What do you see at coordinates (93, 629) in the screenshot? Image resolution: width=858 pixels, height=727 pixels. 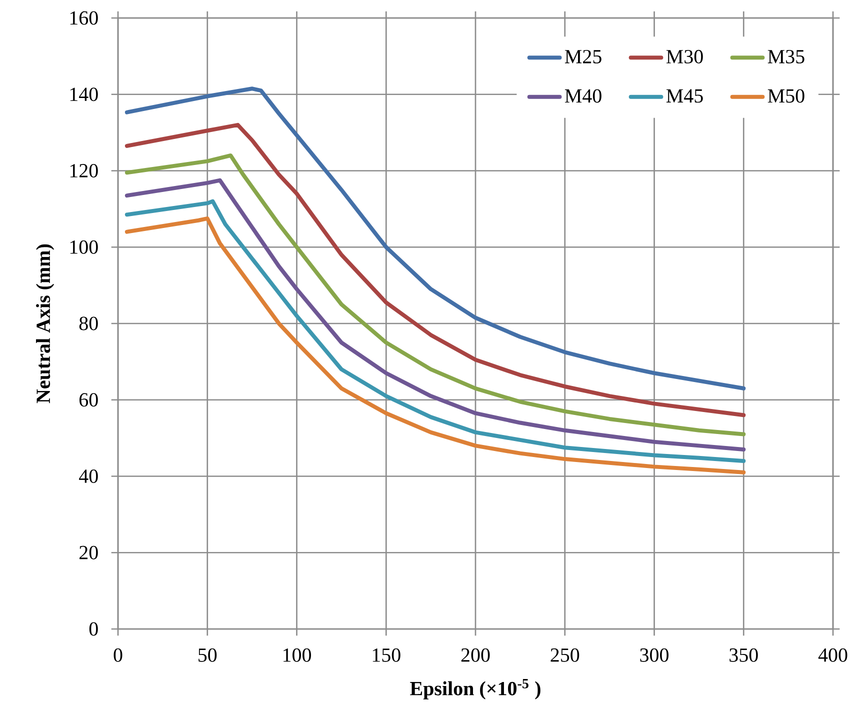 I see `y-tick-label: 0` at bounding box center [93, 629].